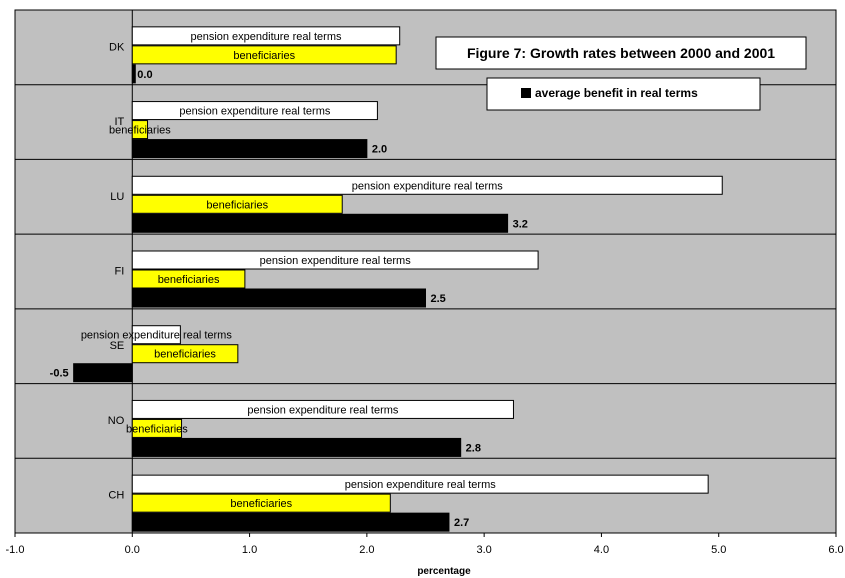  What do you see at coordinates (461, 523) in the screenshot?
I see `data-label: 2.7` at bounding box center [461, 523].